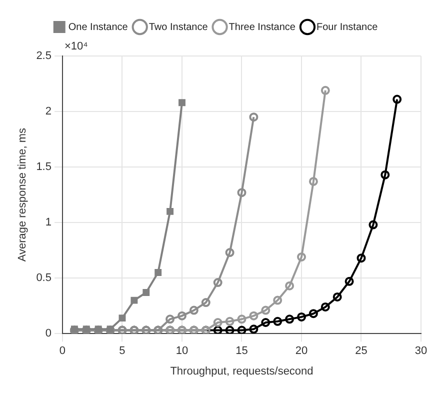  Describe the element at coordinates (62, 351) in the screenshot. I see `x-tick-label: 0` at that location.